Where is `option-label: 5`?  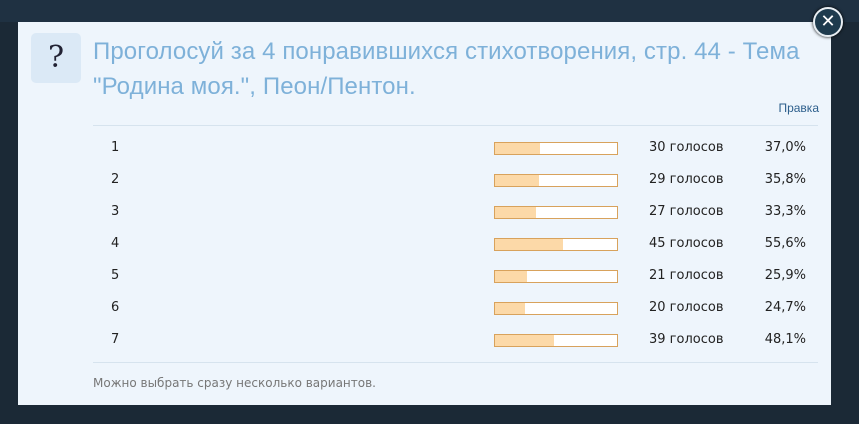 option-label: 5 is located at coordinates (115, 275).